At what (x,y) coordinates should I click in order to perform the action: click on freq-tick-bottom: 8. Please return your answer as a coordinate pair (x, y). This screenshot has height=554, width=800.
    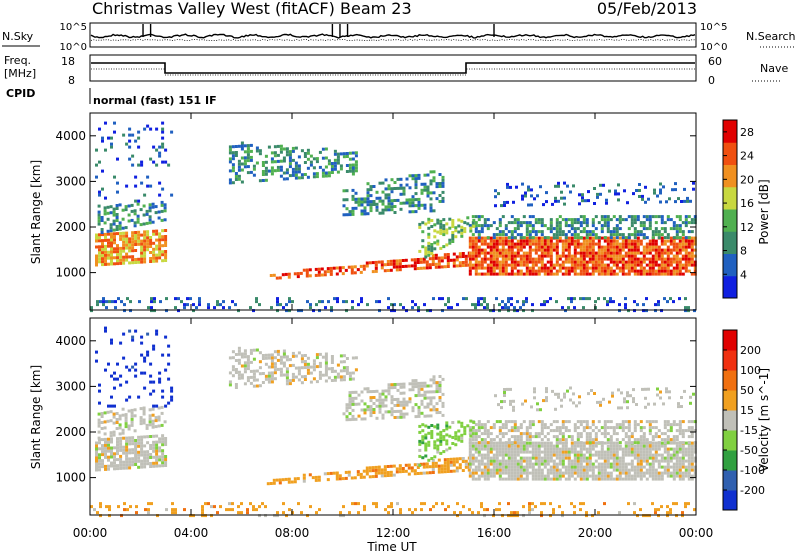
    Looking at the image, I should click on (71, 80).